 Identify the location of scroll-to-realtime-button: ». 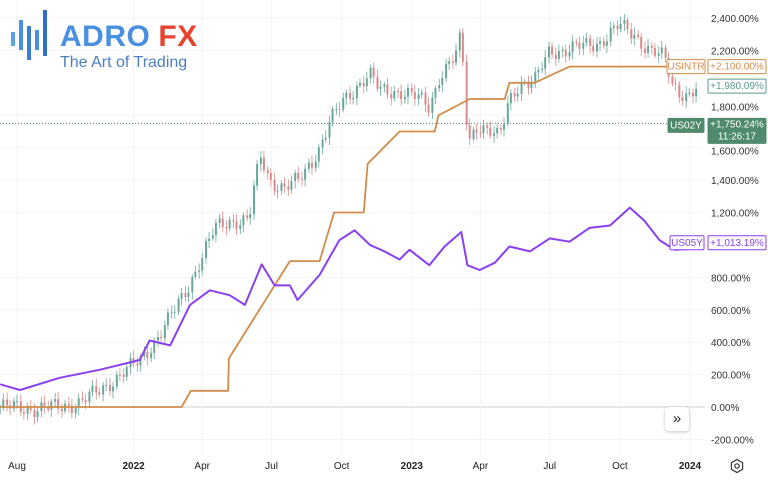
(677, 419).